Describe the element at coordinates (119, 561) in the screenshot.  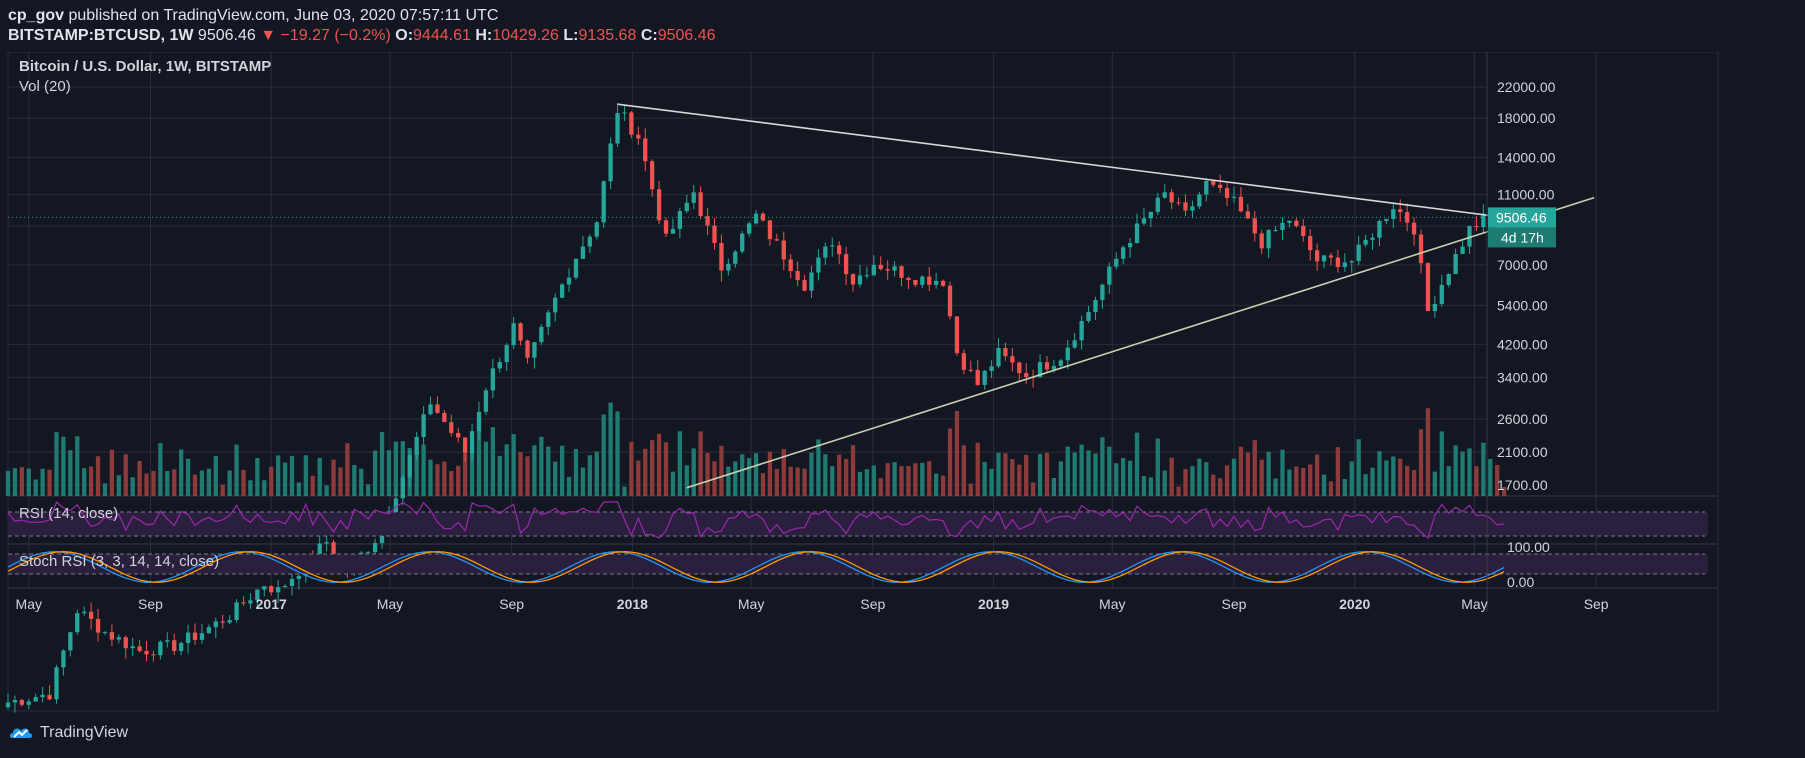
I see `stoch-rsi-label: Stoch RSI (3, 3, 14, 14, close)` at that location.